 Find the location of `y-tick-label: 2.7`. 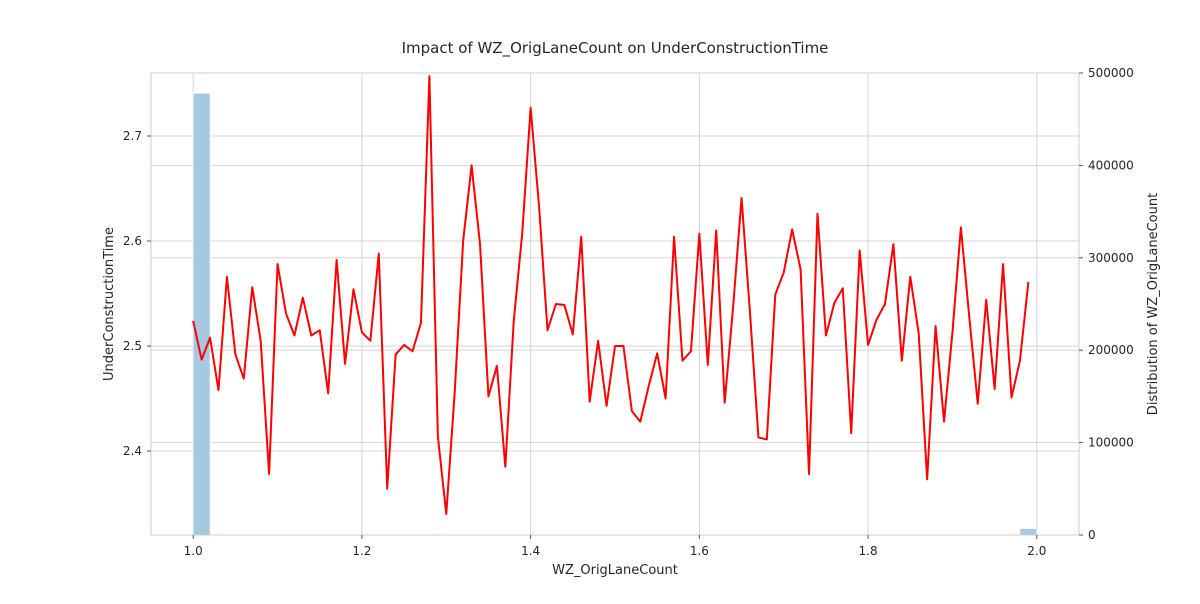

y-tick-label: 2.7 is located at coordinates (132, 136).